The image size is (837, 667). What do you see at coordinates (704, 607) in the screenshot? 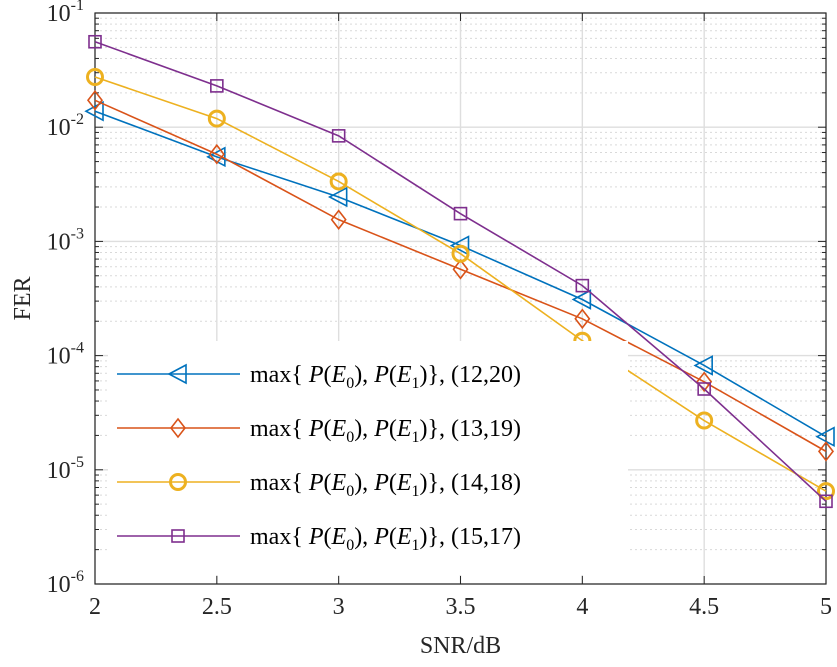
I see `x-tick-label: 4.5` at bounding box center [704, 607].